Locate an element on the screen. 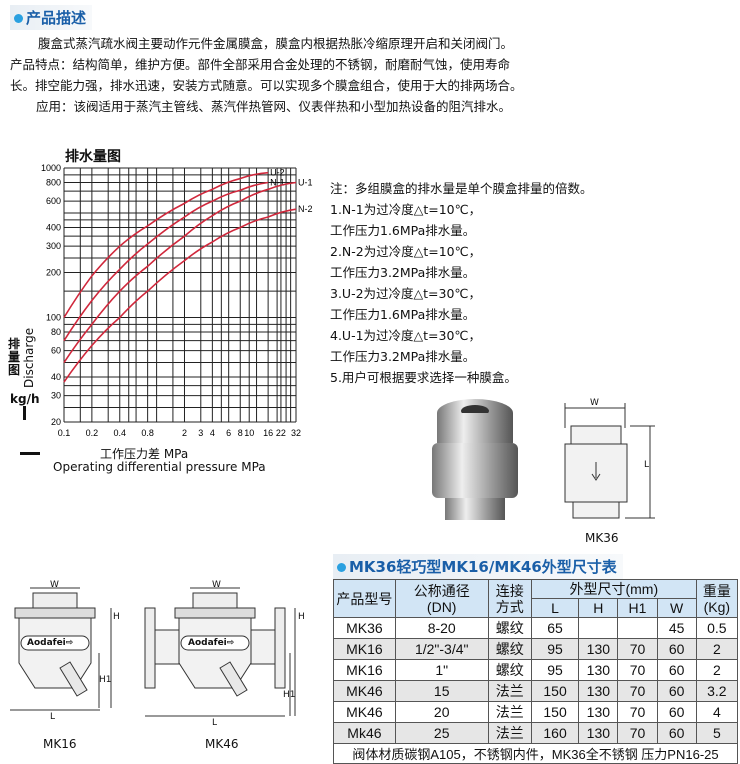  x-axis-label: 工作压力差 MPa is located at coordinates (144, 454).